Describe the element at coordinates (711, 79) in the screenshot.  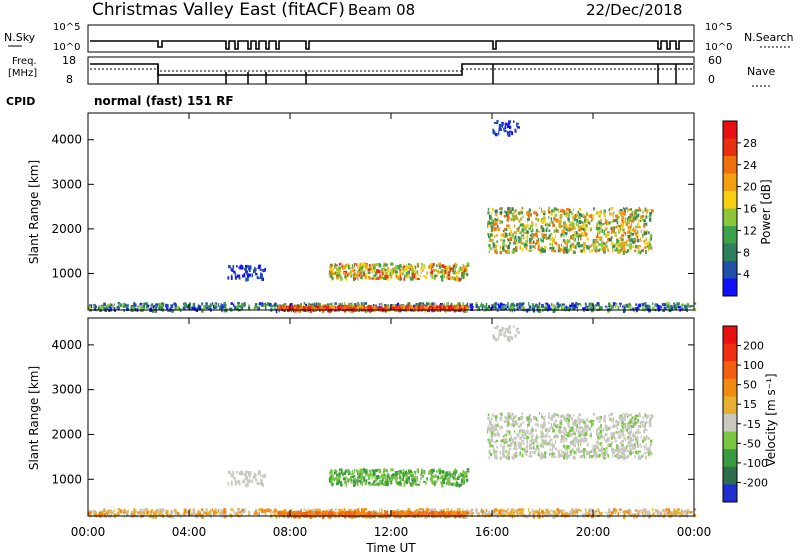
I see `nave-tick-bottom: 0` at that location.